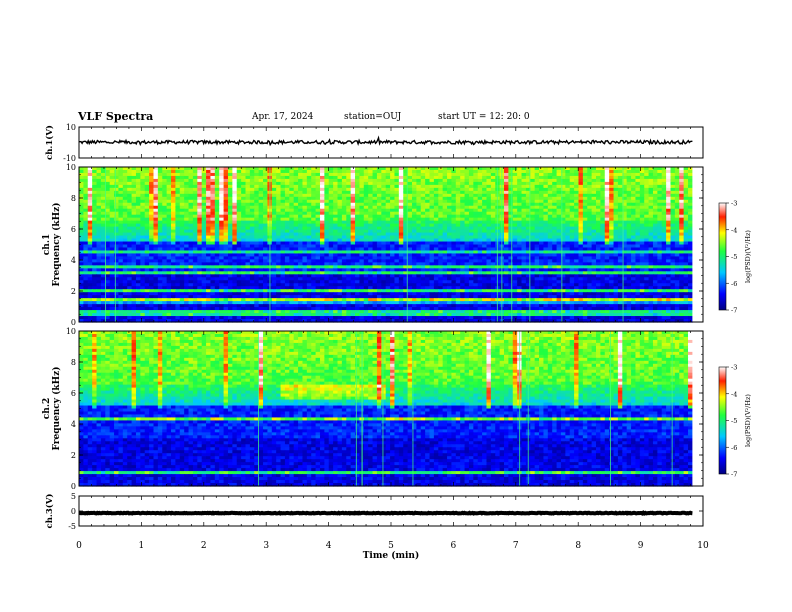  I want to click on ytick-label: -10, so click(69, 158).